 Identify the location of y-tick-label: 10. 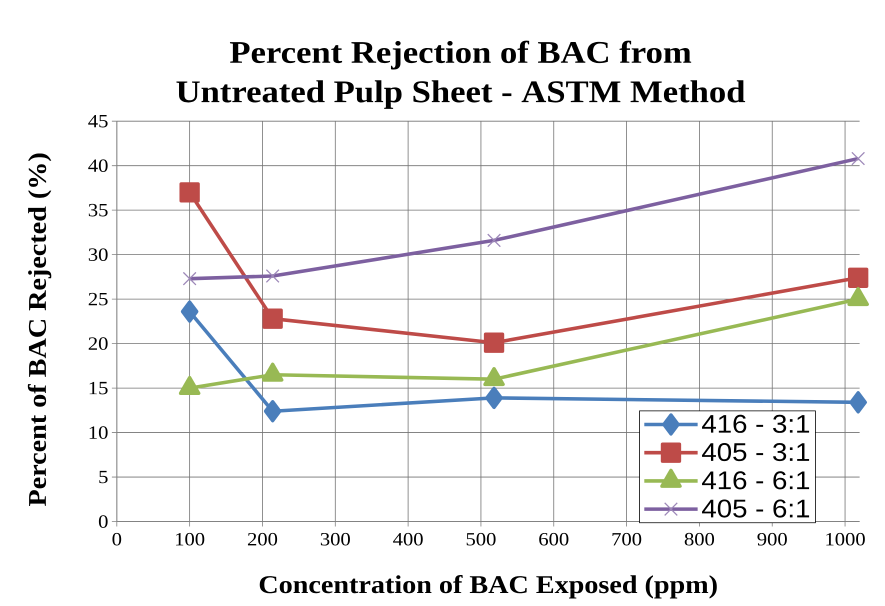
(99, 432).